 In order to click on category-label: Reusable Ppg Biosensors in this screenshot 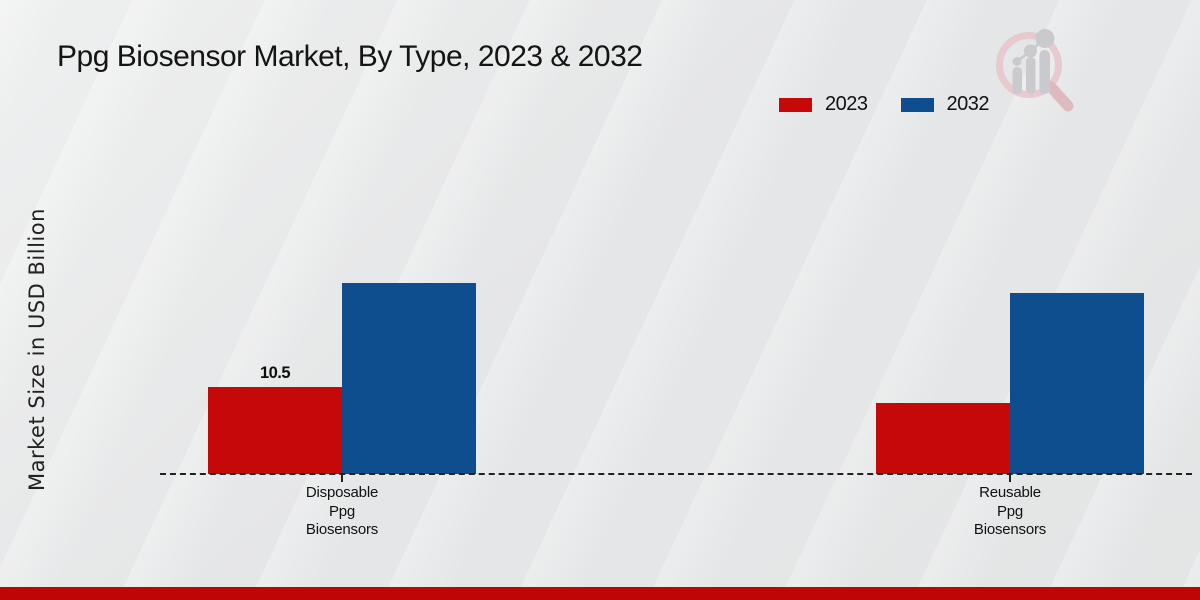, I will do `click(1010, 511)`.